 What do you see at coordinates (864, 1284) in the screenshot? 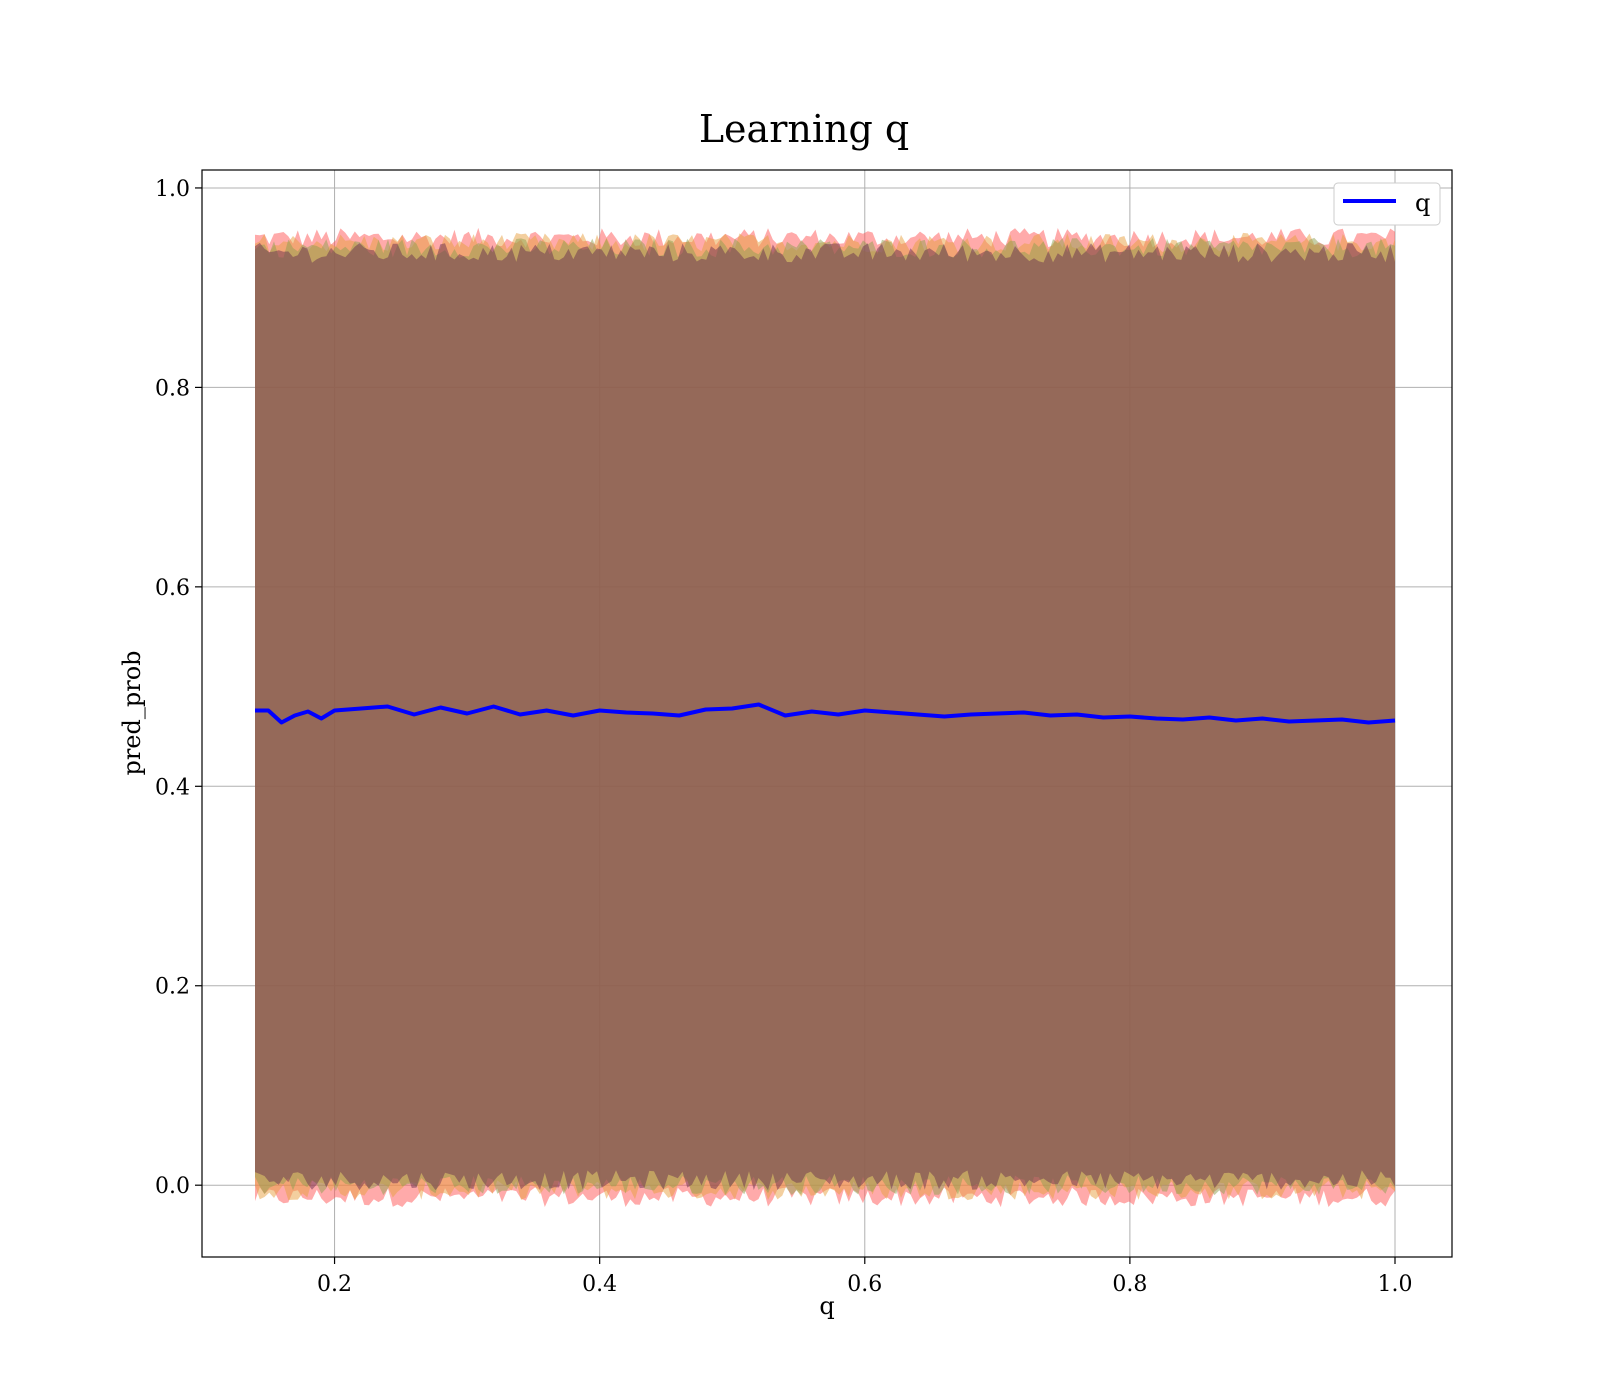
I see `x-tick-label: 0.6` at bounding box center [864, 1284].